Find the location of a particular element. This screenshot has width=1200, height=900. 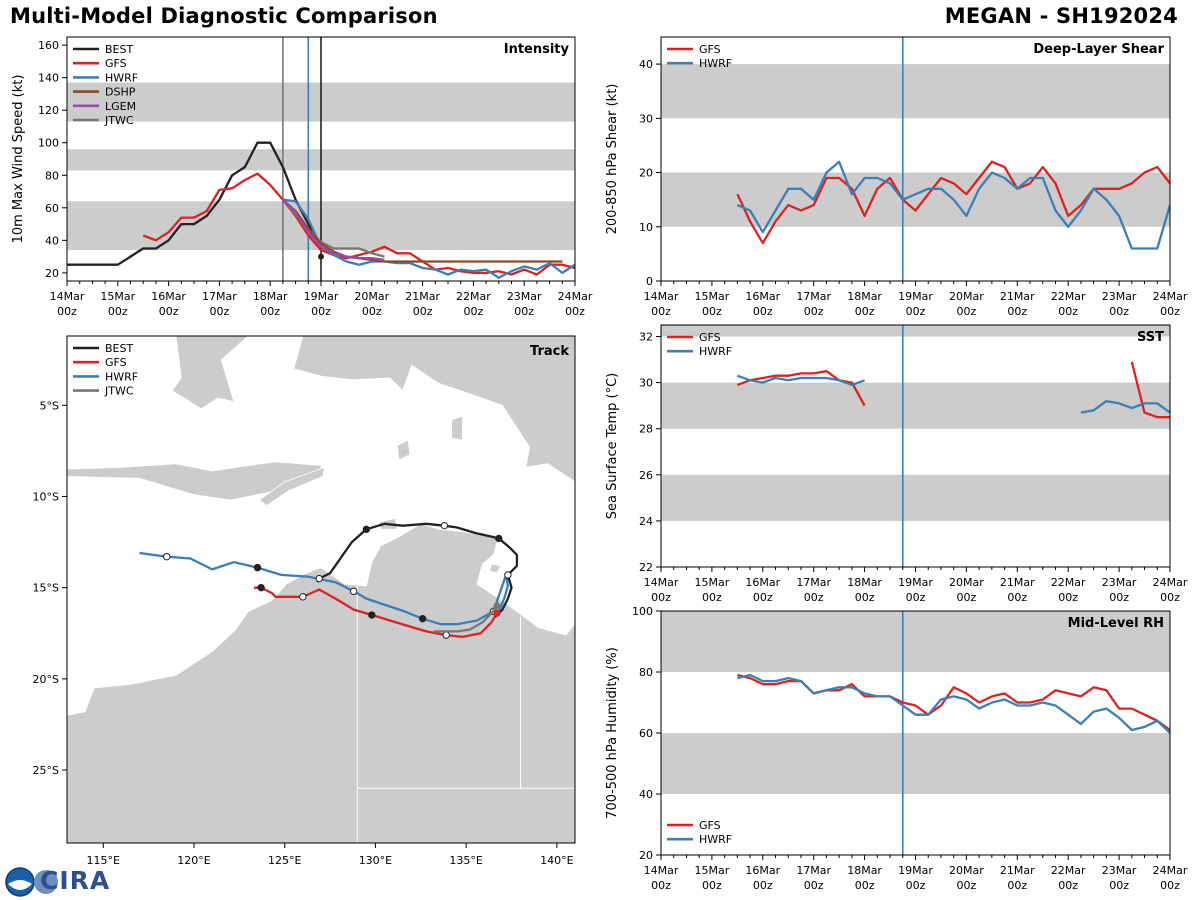

sst-ytick-label: 24 is located at coordinates (646, 521).